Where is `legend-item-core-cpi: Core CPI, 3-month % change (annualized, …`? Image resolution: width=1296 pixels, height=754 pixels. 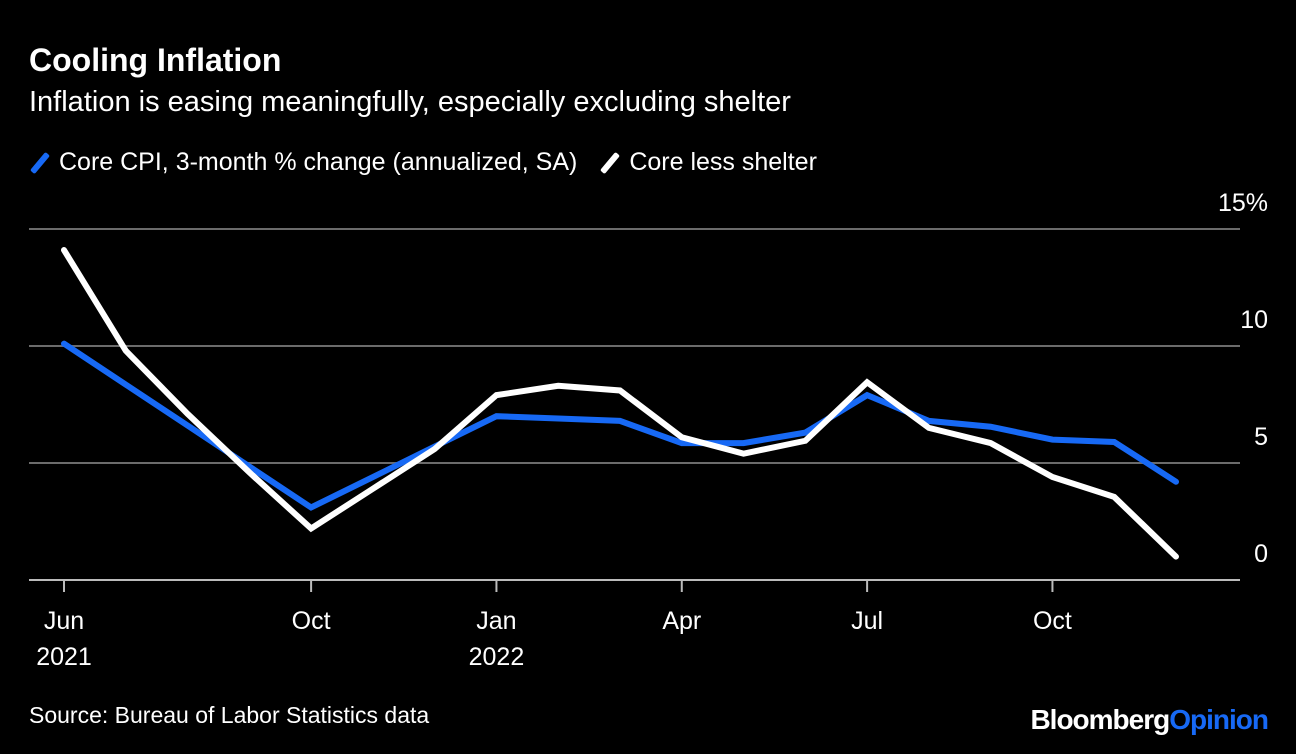
legend-item-core-cpi: Core CPI, 3-month % change (annualized, … is located at coordinates (303, 162).